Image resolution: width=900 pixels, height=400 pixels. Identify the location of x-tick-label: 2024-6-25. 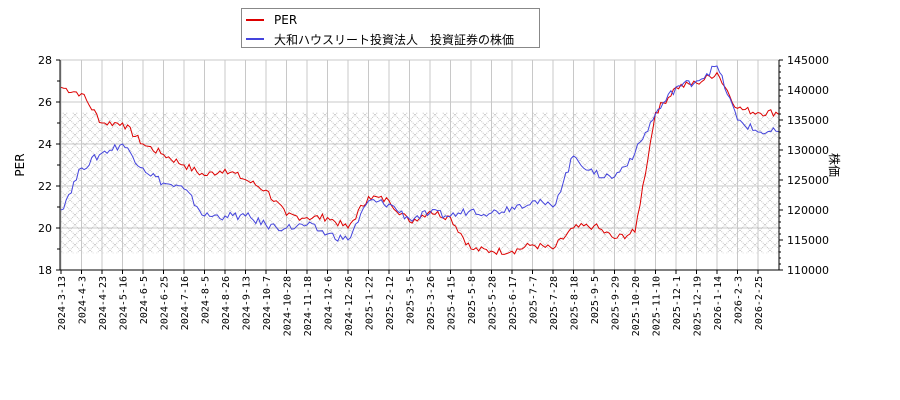
(165, 303).